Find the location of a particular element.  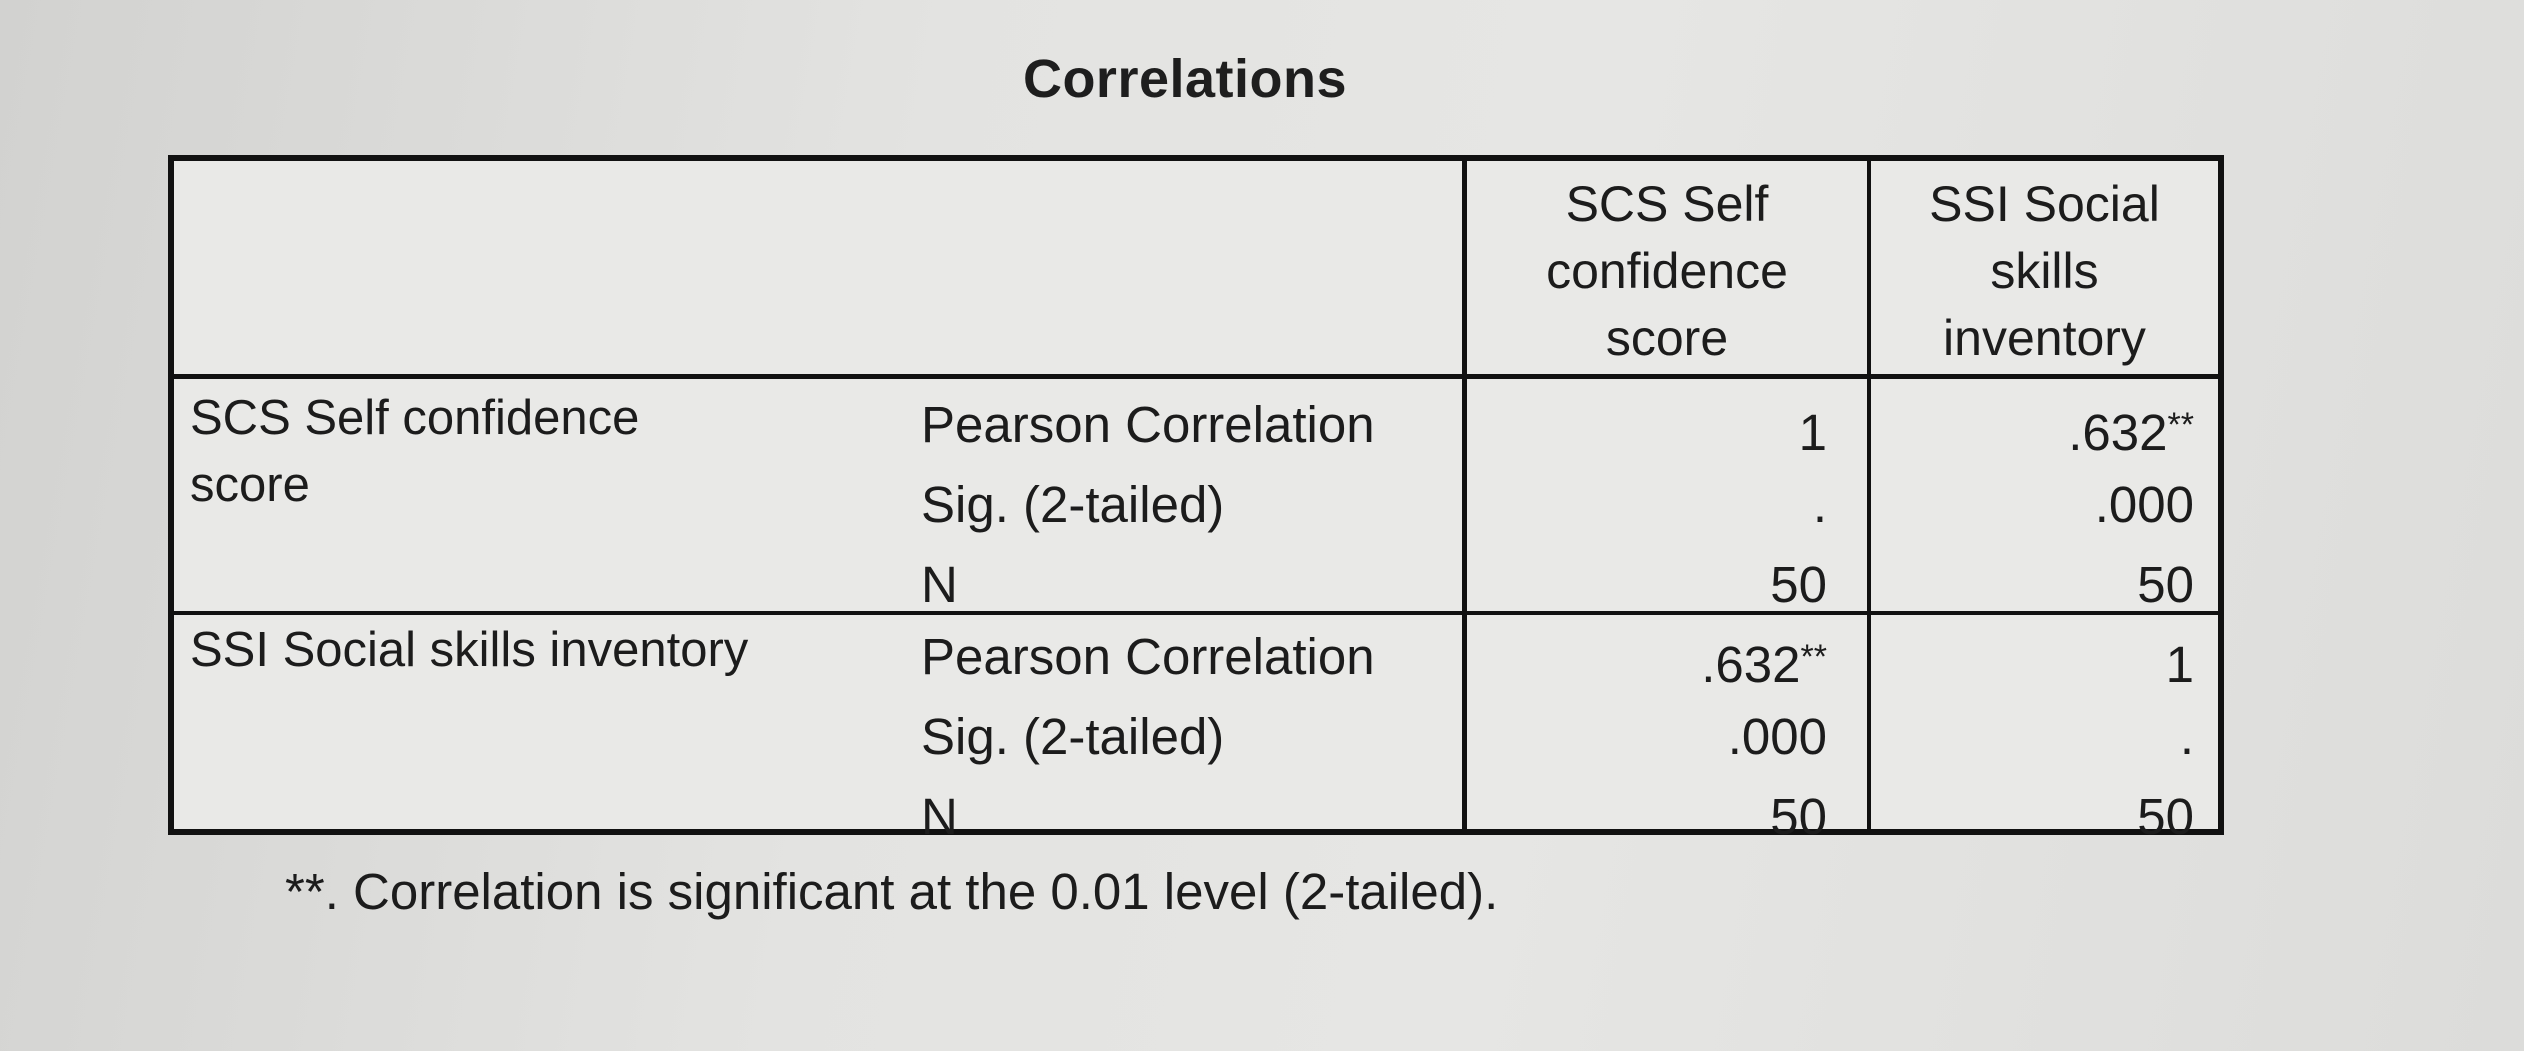

row-label-line: score is located at coordinates (250, 485).